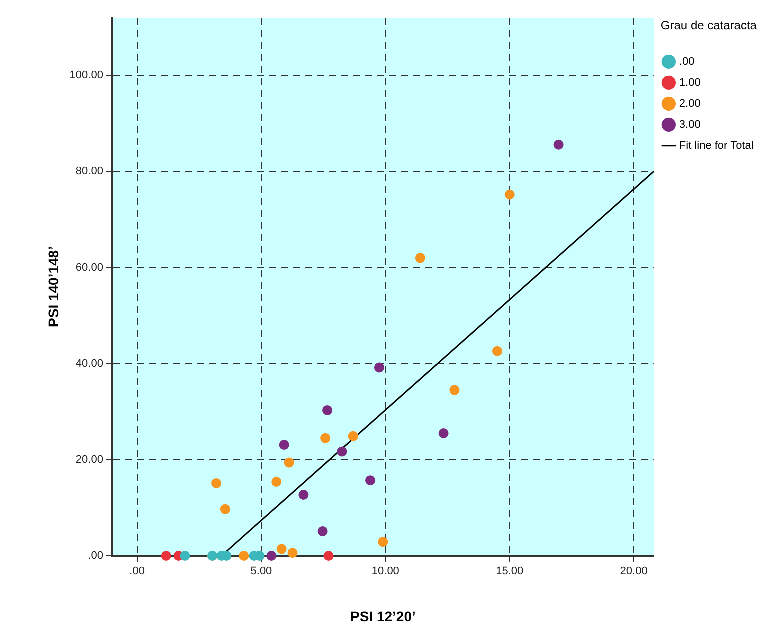  I want to click on y-tick-label: 20.00, so click(90, 460).